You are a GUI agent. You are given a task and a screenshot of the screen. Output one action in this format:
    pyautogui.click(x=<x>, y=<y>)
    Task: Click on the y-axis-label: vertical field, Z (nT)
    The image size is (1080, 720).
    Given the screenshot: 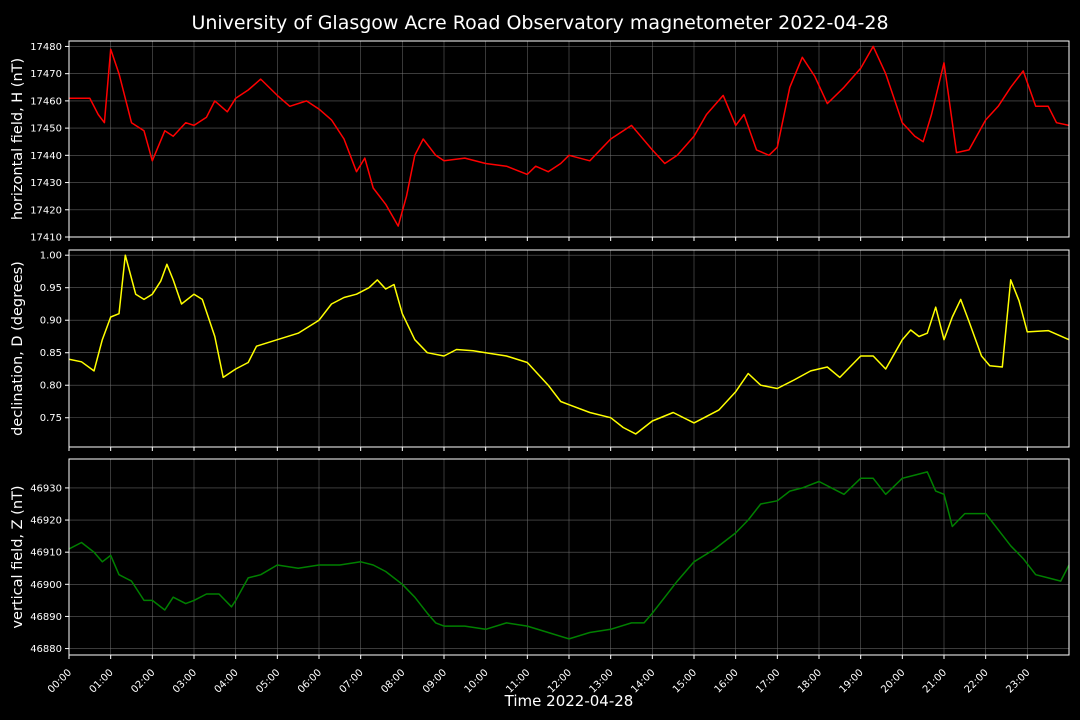 What is the action you would take?
    pyautogui.click(x=18, y=556)
    